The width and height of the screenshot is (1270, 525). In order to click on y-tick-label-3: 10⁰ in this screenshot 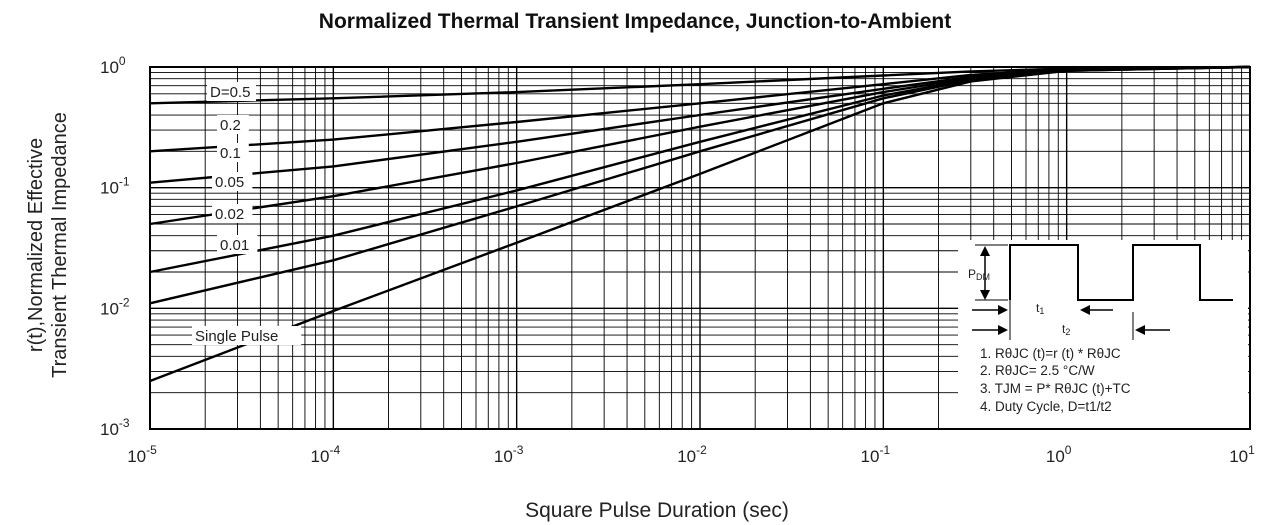, I will do `click(113, 65)`.